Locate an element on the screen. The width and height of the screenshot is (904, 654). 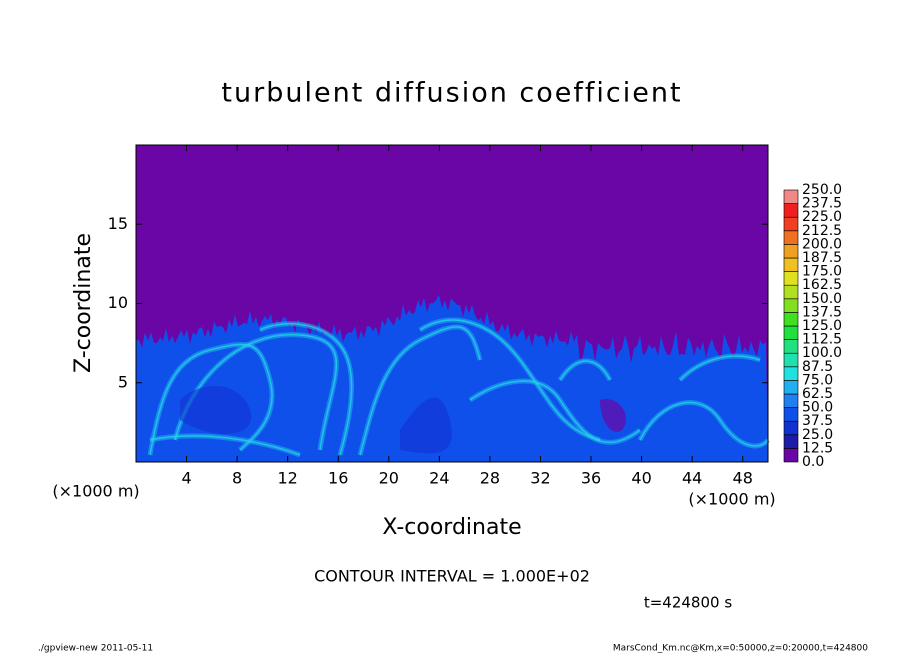
colorbar-label: 225.0 is located at coordinates (822, 217).